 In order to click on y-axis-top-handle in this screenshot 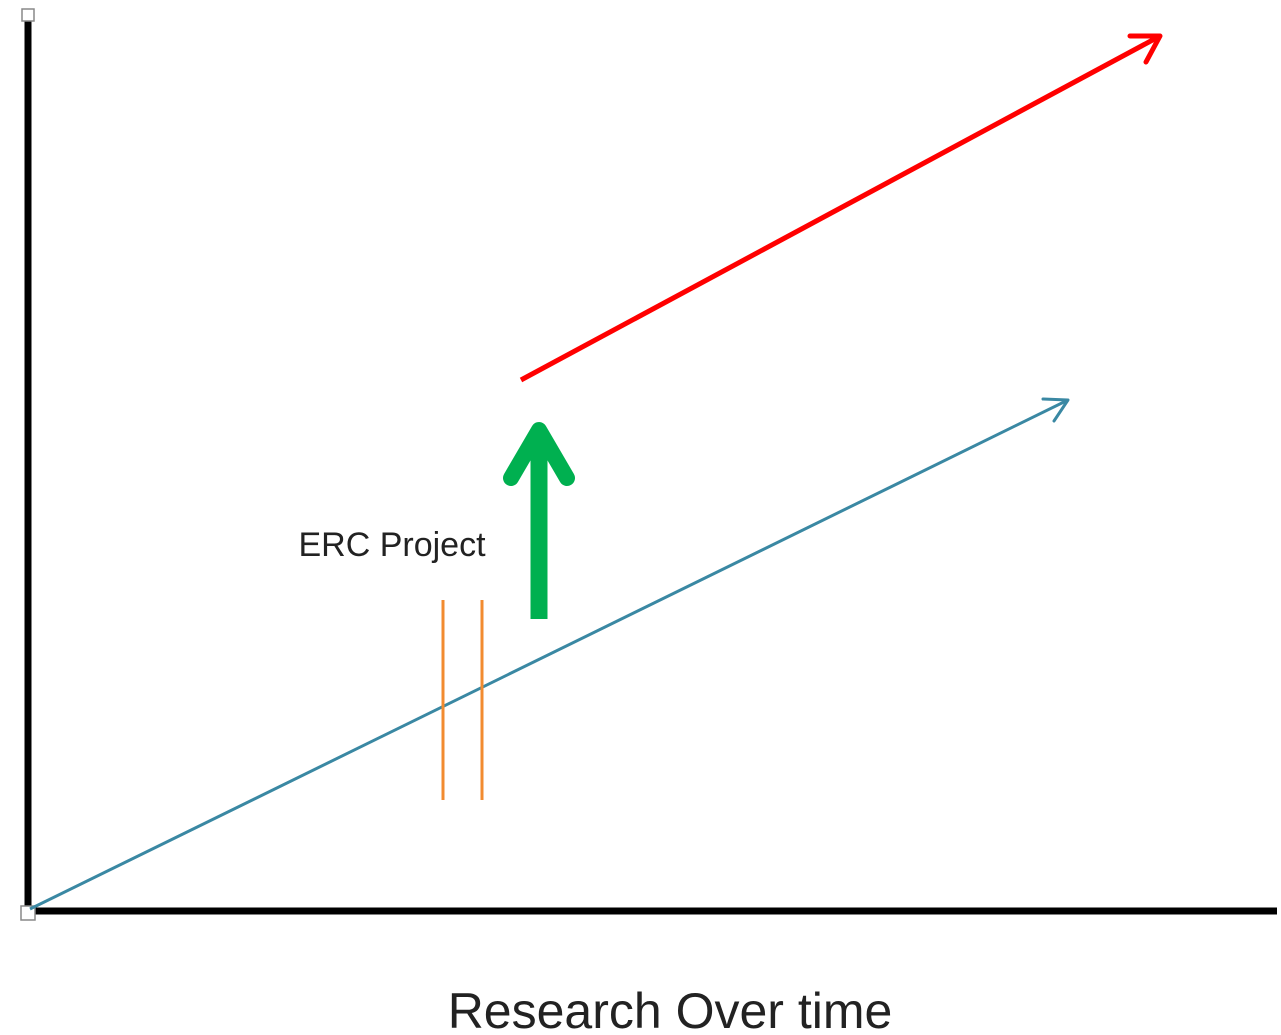, I will do `click(28, 15)`.